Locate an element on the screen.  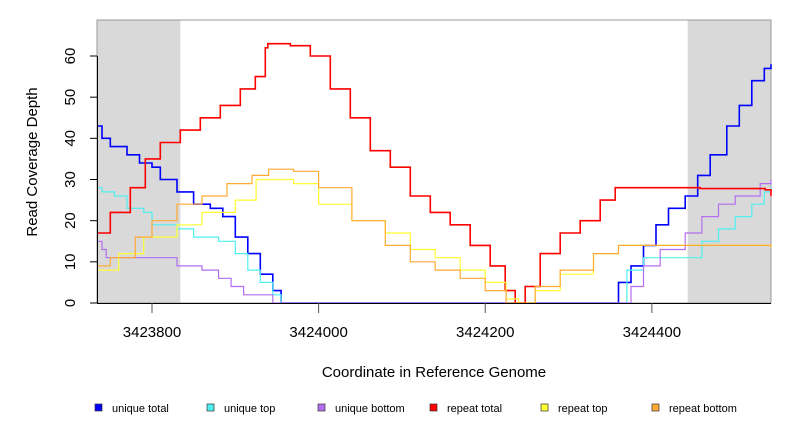
y-tick-label: 40 is located at coordinates (70, 138).